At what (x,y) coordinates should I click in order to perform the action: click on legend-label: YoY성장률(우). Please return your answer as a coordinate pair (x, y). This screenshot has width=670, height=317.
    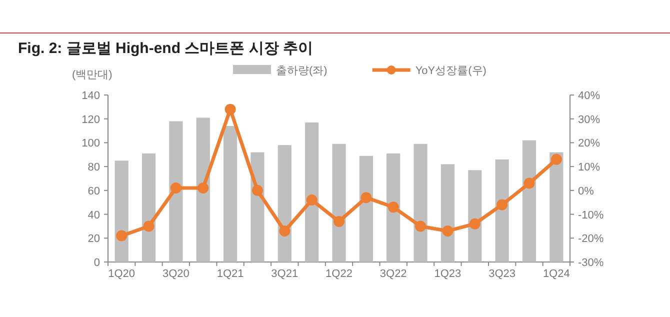
    Looking at the image, I should click on (450, 71).